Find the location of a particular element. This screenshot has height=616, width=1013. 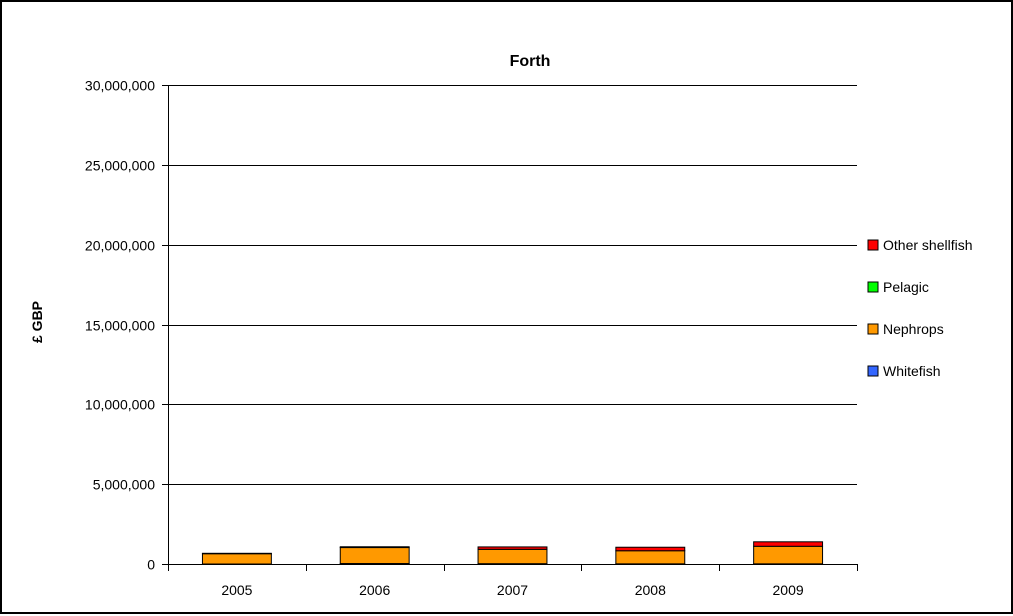

bars is located at coordinates (512, 553).